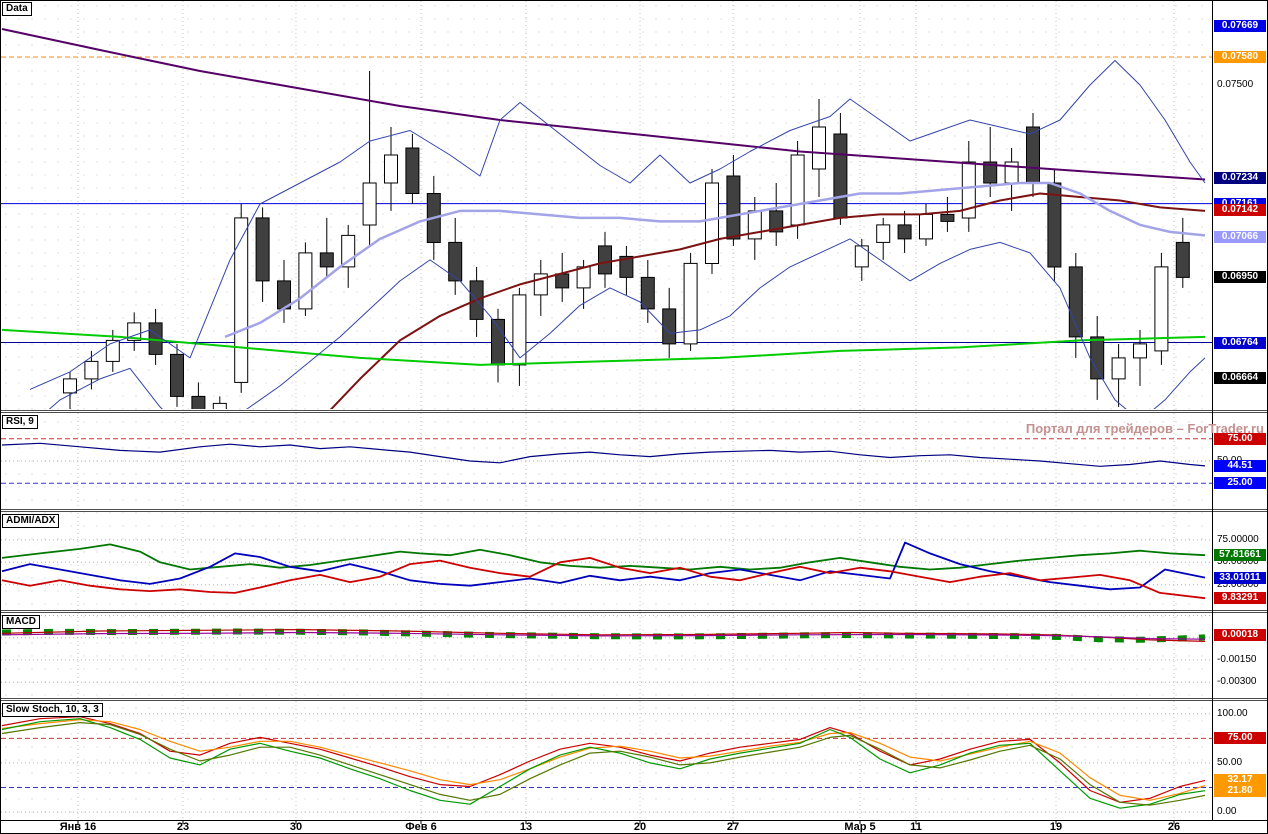 The image size is (1268, 834). What do you see at coordinates (1174, 827) in the screenshot?
I see `date-label: 26` at bounding box center [1174, 827].